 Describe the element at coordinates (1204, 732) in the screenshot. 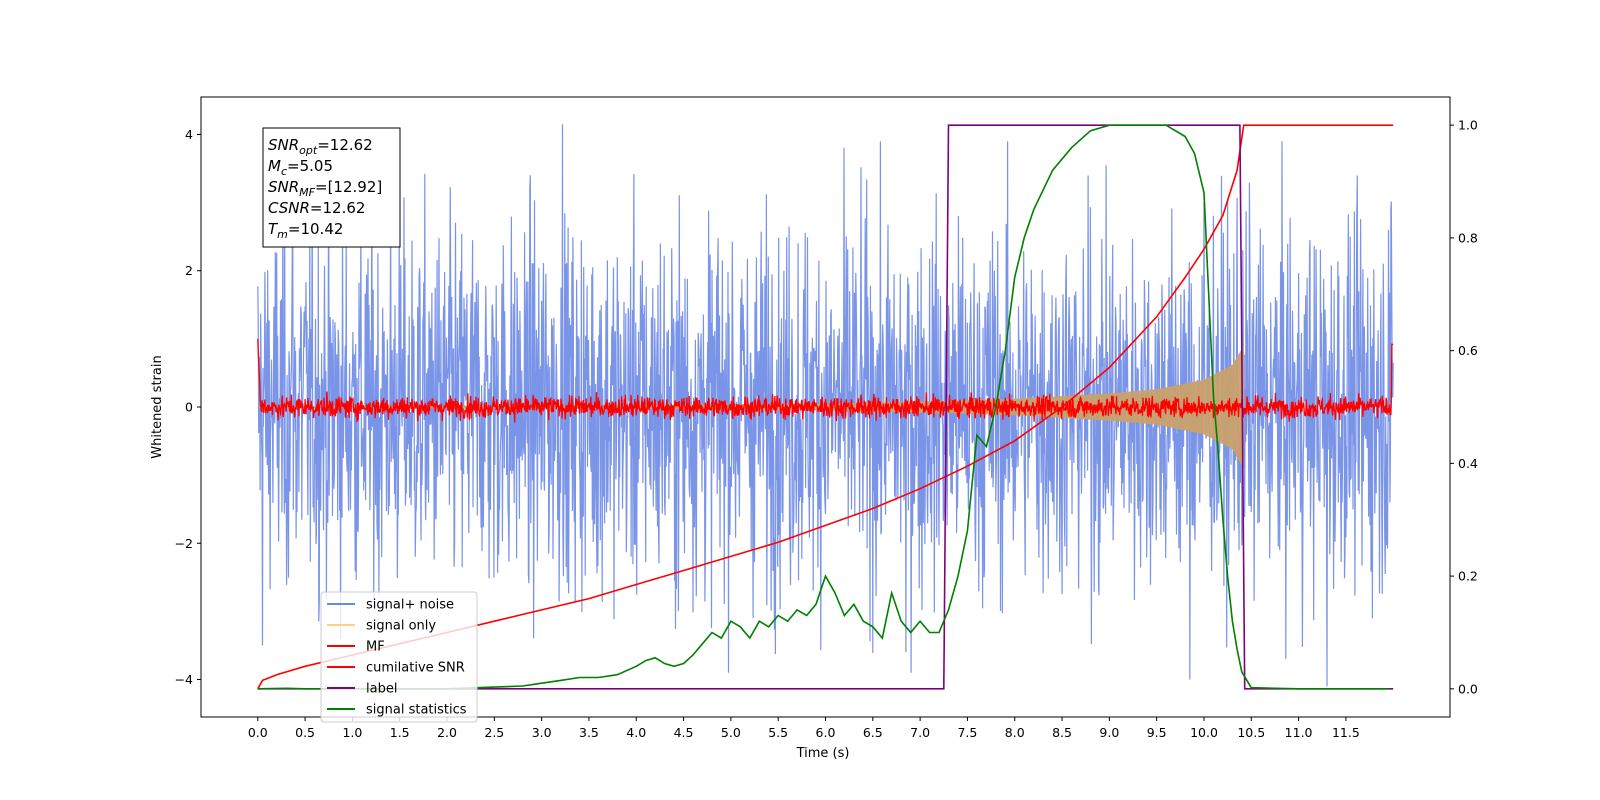

I see `x-tick-label: 10.0` at that location.